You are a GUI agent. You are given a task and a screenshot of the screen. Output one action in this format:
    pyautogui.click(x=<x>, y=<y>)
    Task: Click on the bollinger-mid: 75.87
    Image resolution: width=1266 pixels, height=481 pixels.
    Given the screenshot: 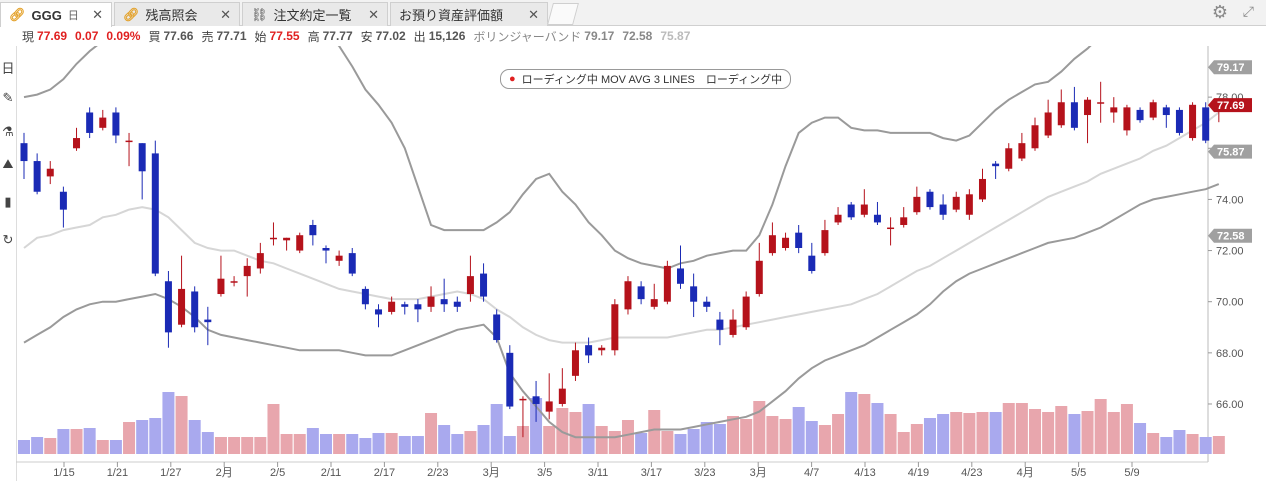 What is the action you would take?
    pyautogui.click(x=675, y=36)
    